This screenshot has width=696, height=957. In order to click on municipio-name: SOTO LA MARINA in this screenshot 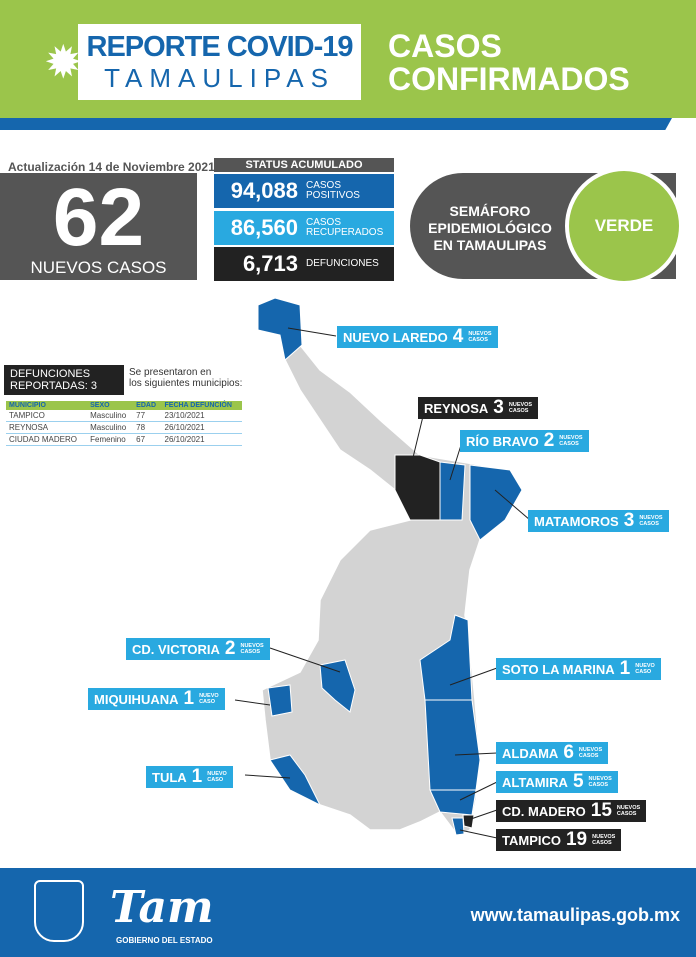, I will do `click(558, 669)`.